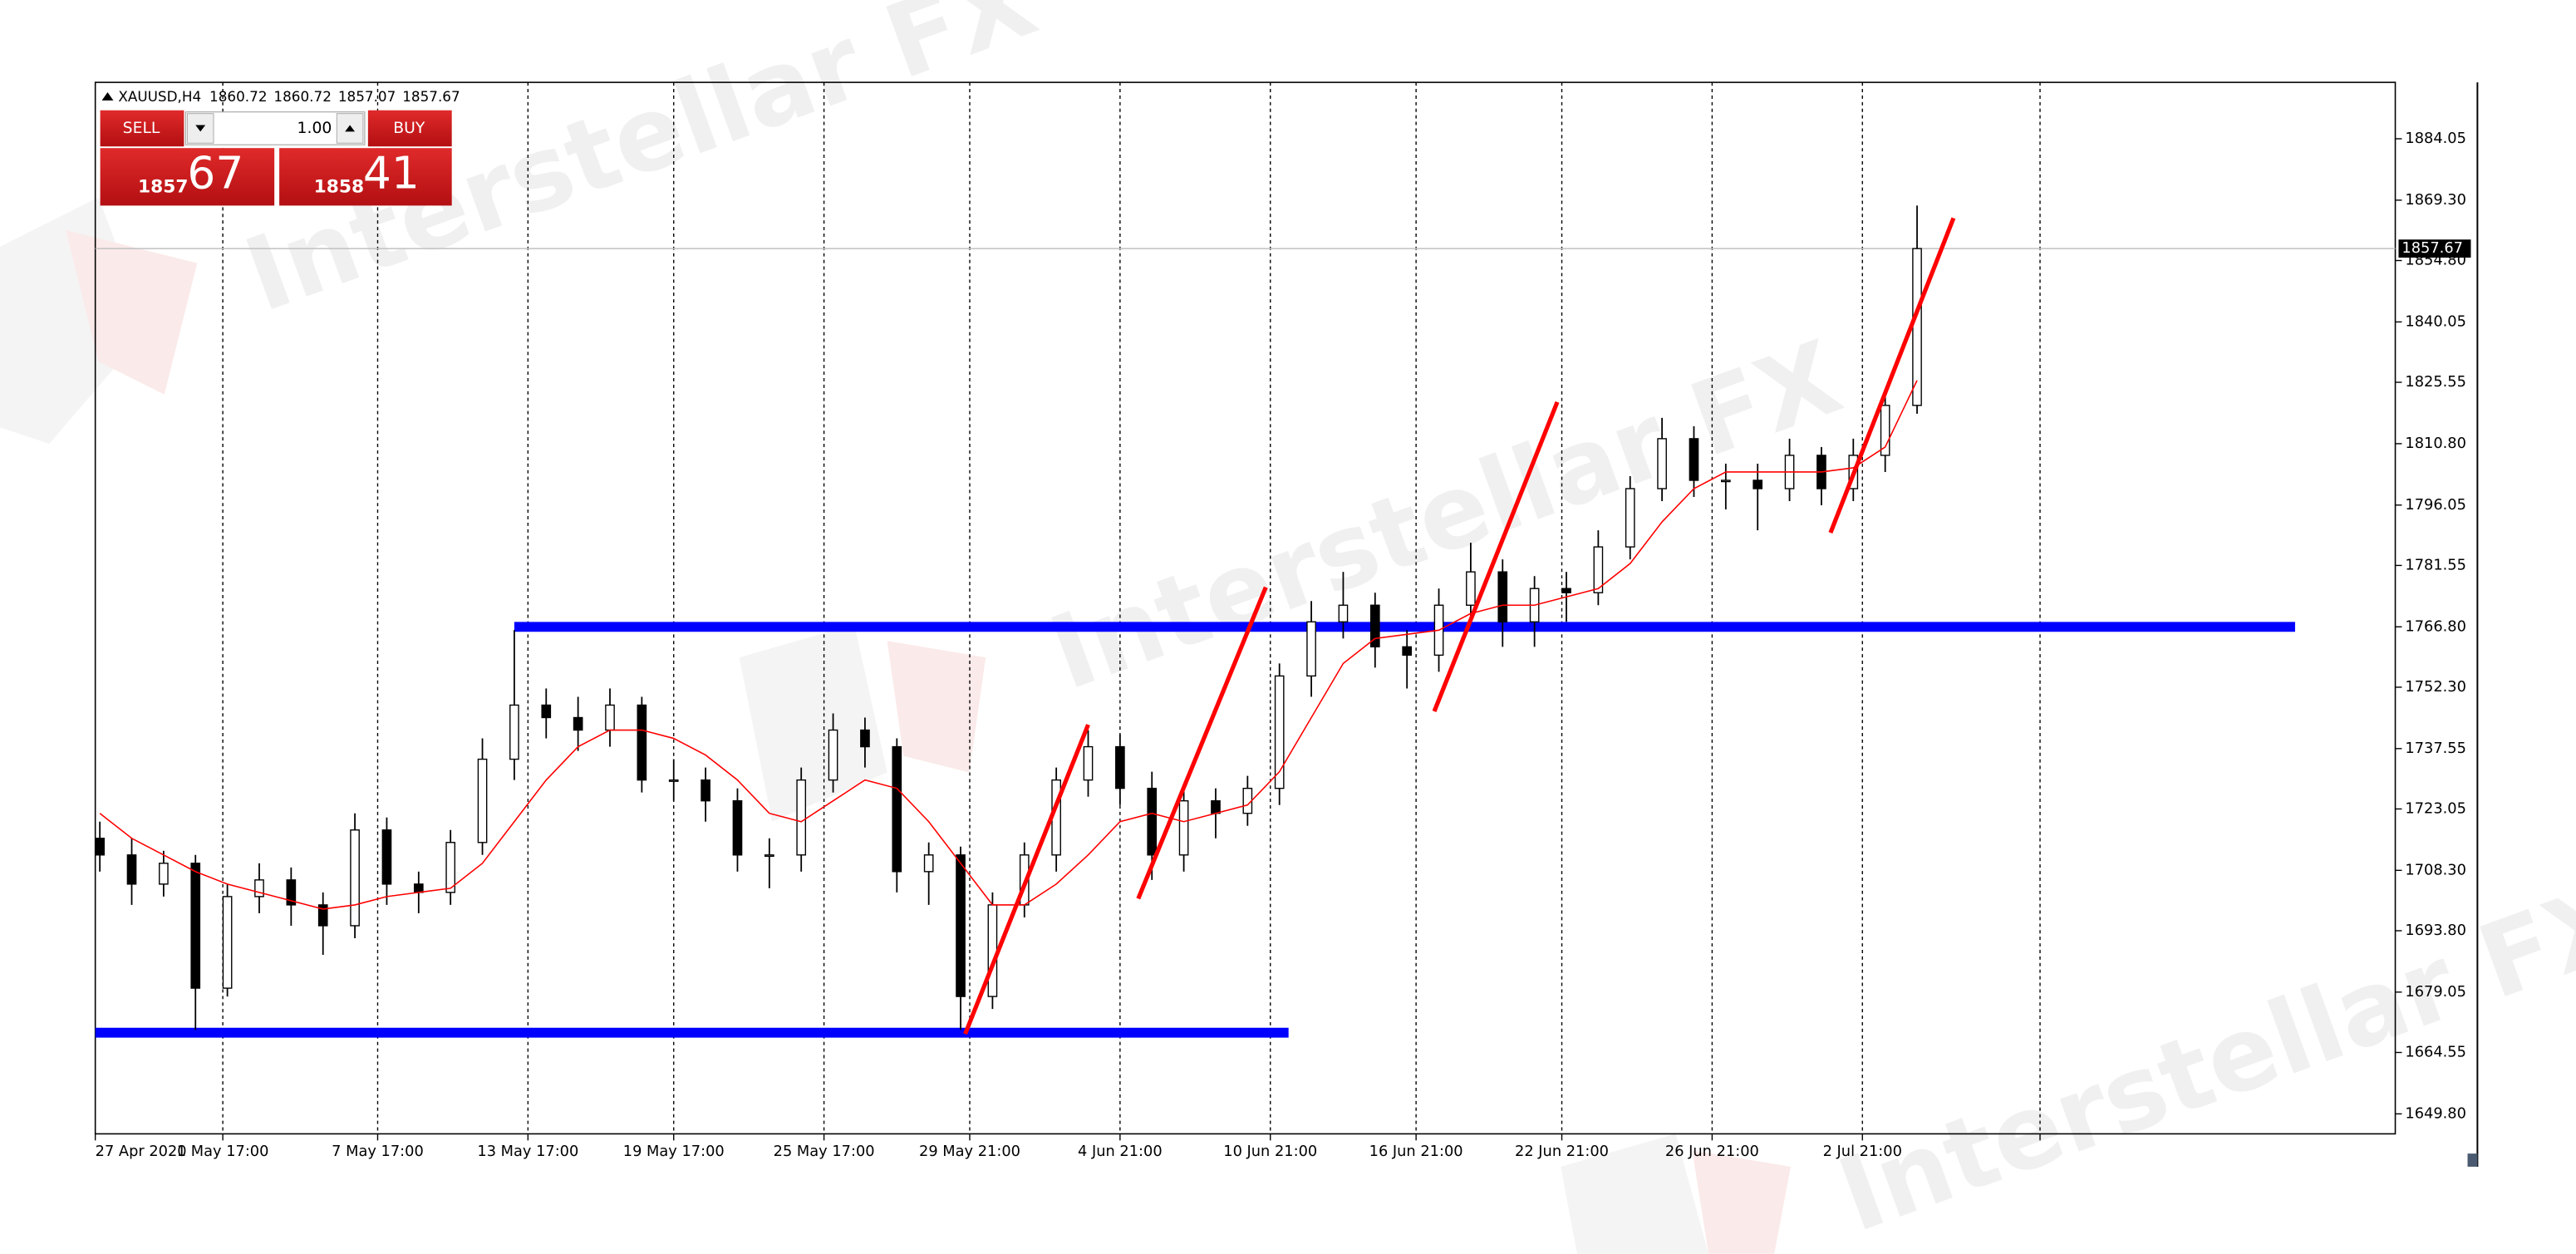 This screenshot has height=1254, width=2576. What do you see at coordinates (527, 1151) in the screenshot?
I see `x-tick-label: 13 May 17:00` at bounding box center [527, 1151].